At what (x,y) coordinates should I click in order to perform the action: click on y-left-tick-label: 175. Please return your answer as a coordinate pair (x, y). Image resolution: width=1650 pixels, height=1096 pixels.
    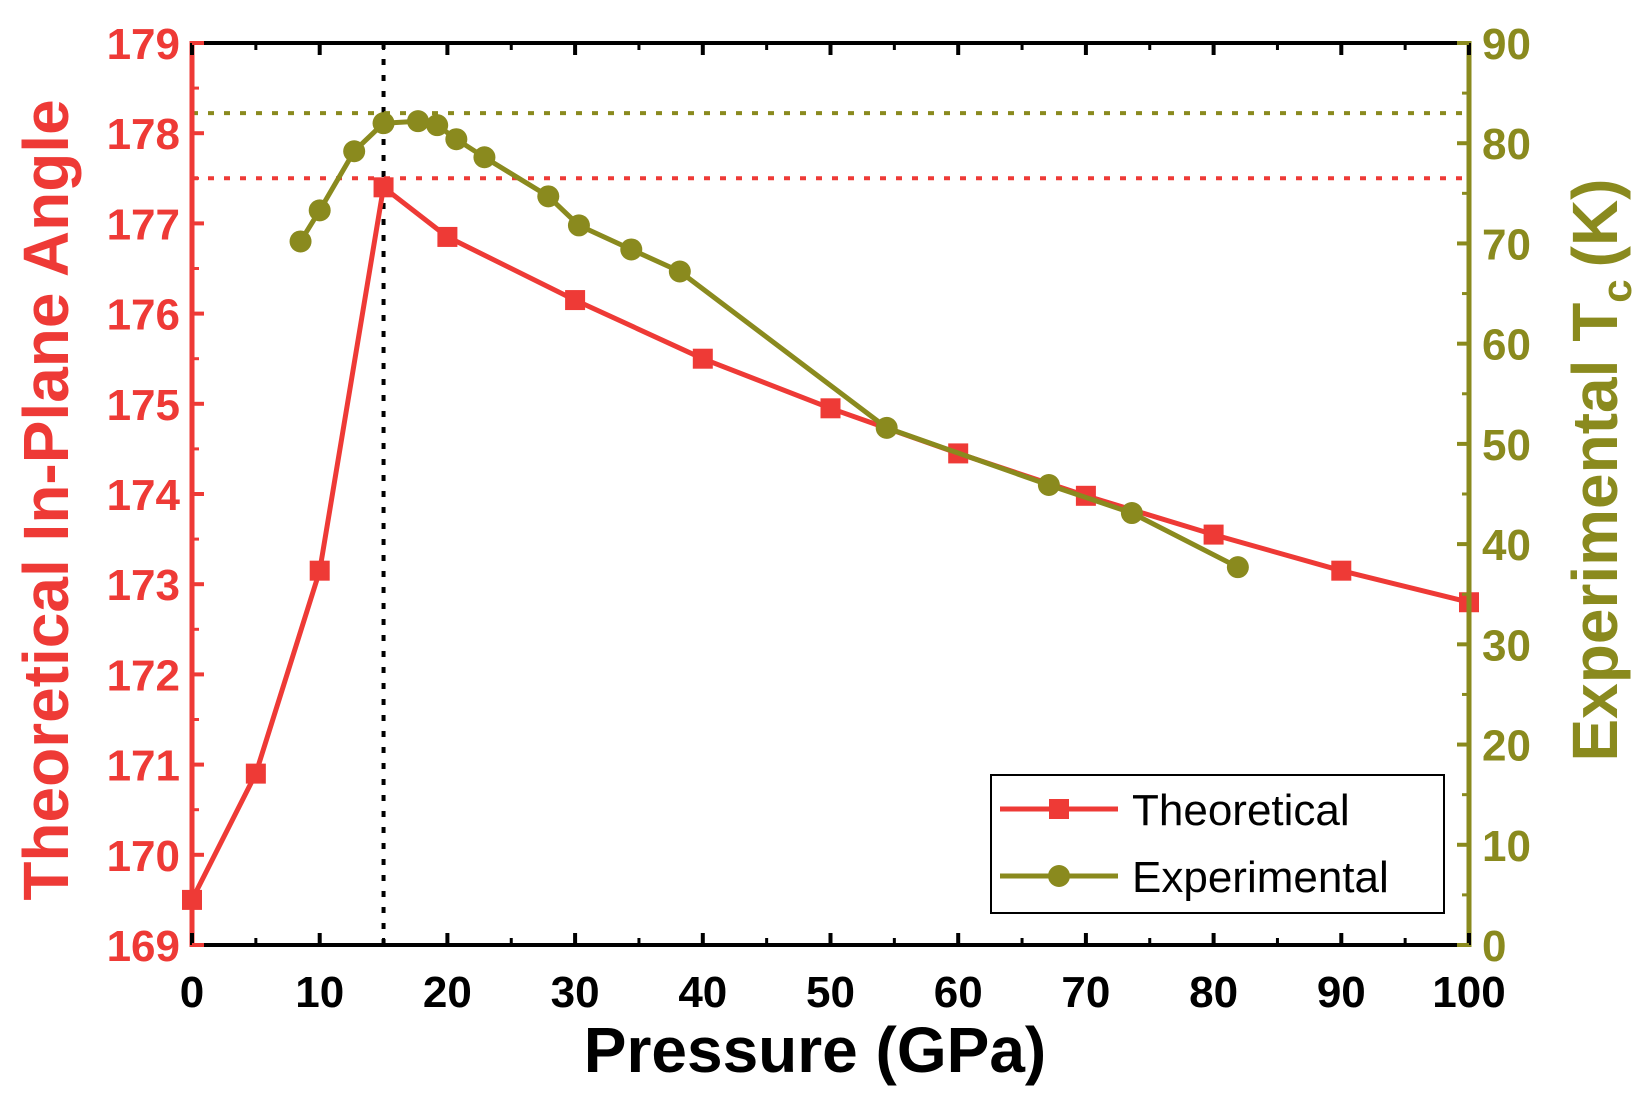
    Looking at the image, I should click on (143, 405).